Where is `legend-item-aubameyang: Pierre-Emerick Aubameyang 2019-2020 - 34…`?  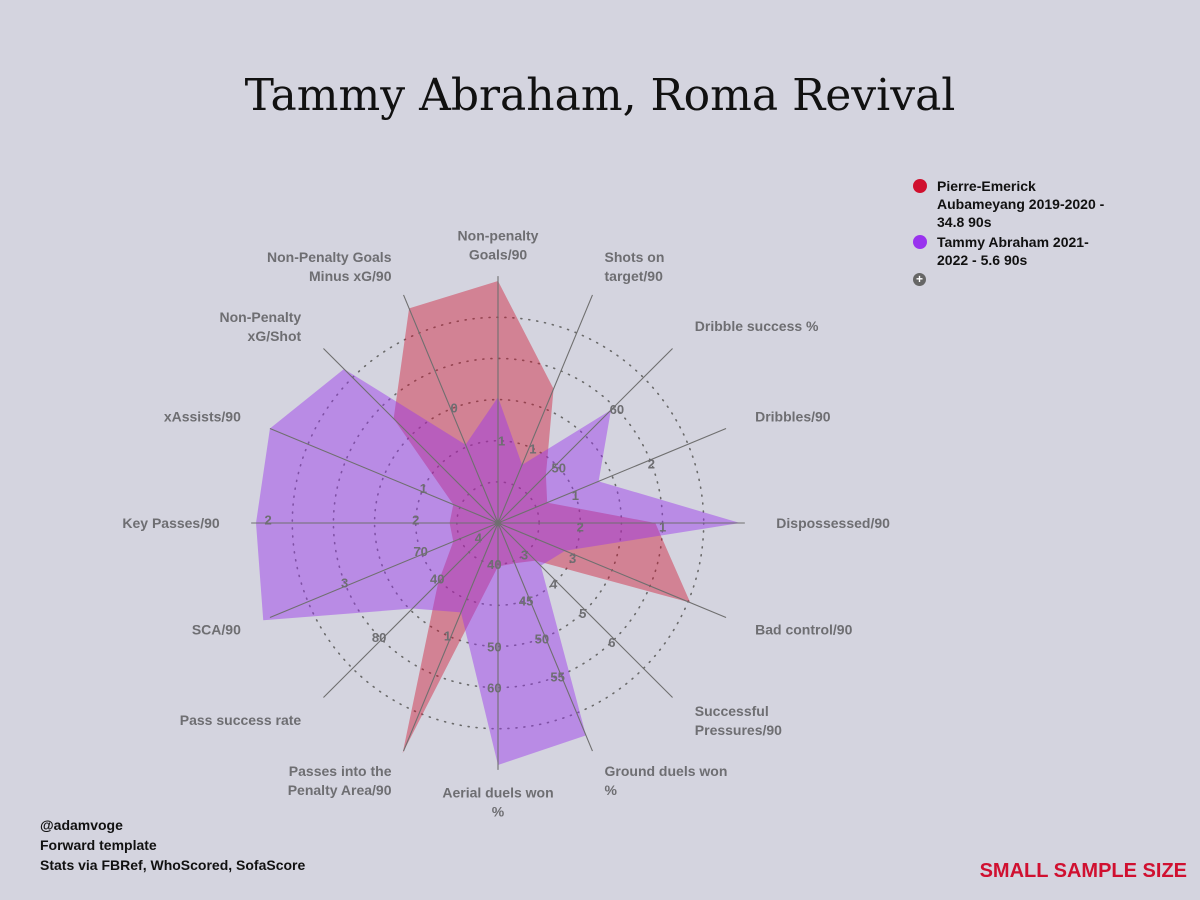
legend-item-aubameyang: Pierre-Emerick Aubameyang 2019-2020 - 34… is located at coordinates (1012, 204).